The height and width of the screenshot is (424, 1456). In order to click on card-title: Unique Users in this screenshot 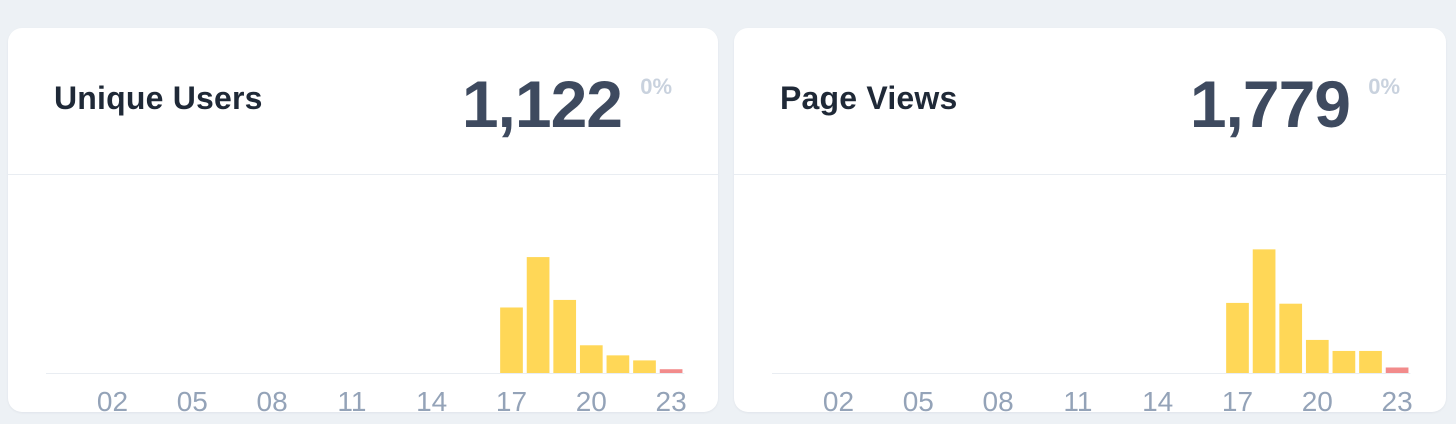, I will do `click(158, 98)`.